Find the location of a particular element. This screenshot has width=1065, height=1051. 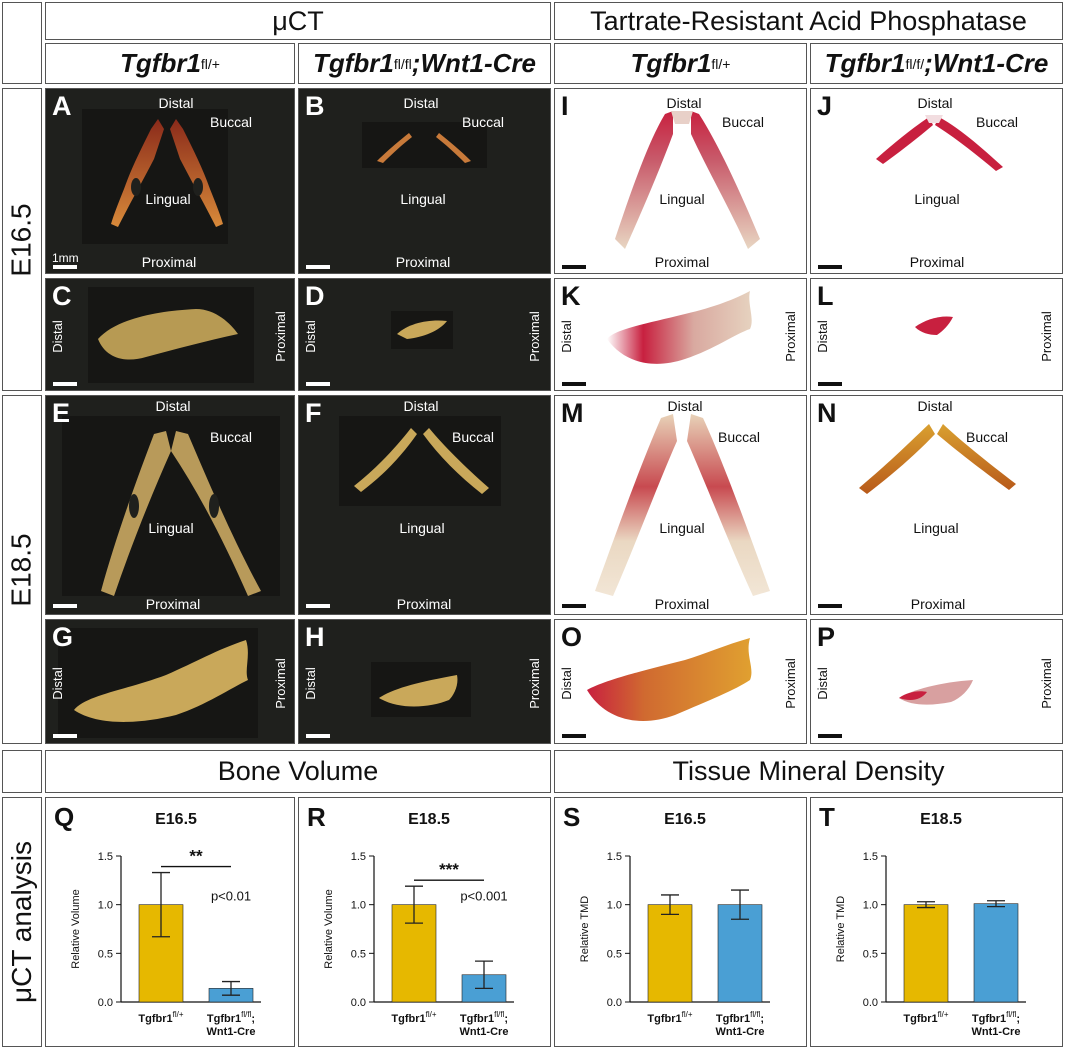

panel-l: L Distal Proximal is located at coordinates (936, 334).